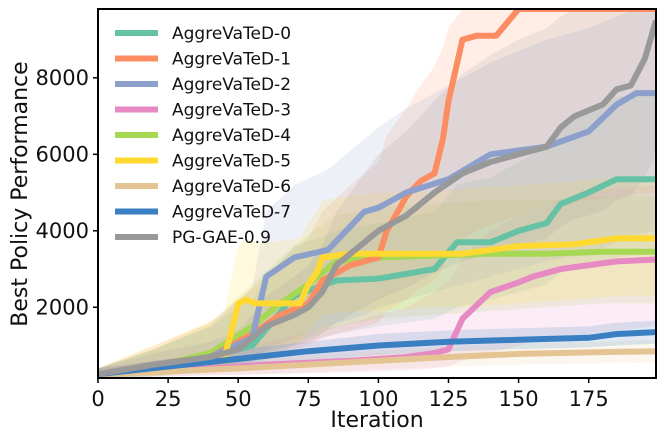 Image resolution: width=664 pixels, height=448 pixels. Describe the element at coordinates (238, 399) in the screenshot. I see `x-tick-label: 50` at that location.